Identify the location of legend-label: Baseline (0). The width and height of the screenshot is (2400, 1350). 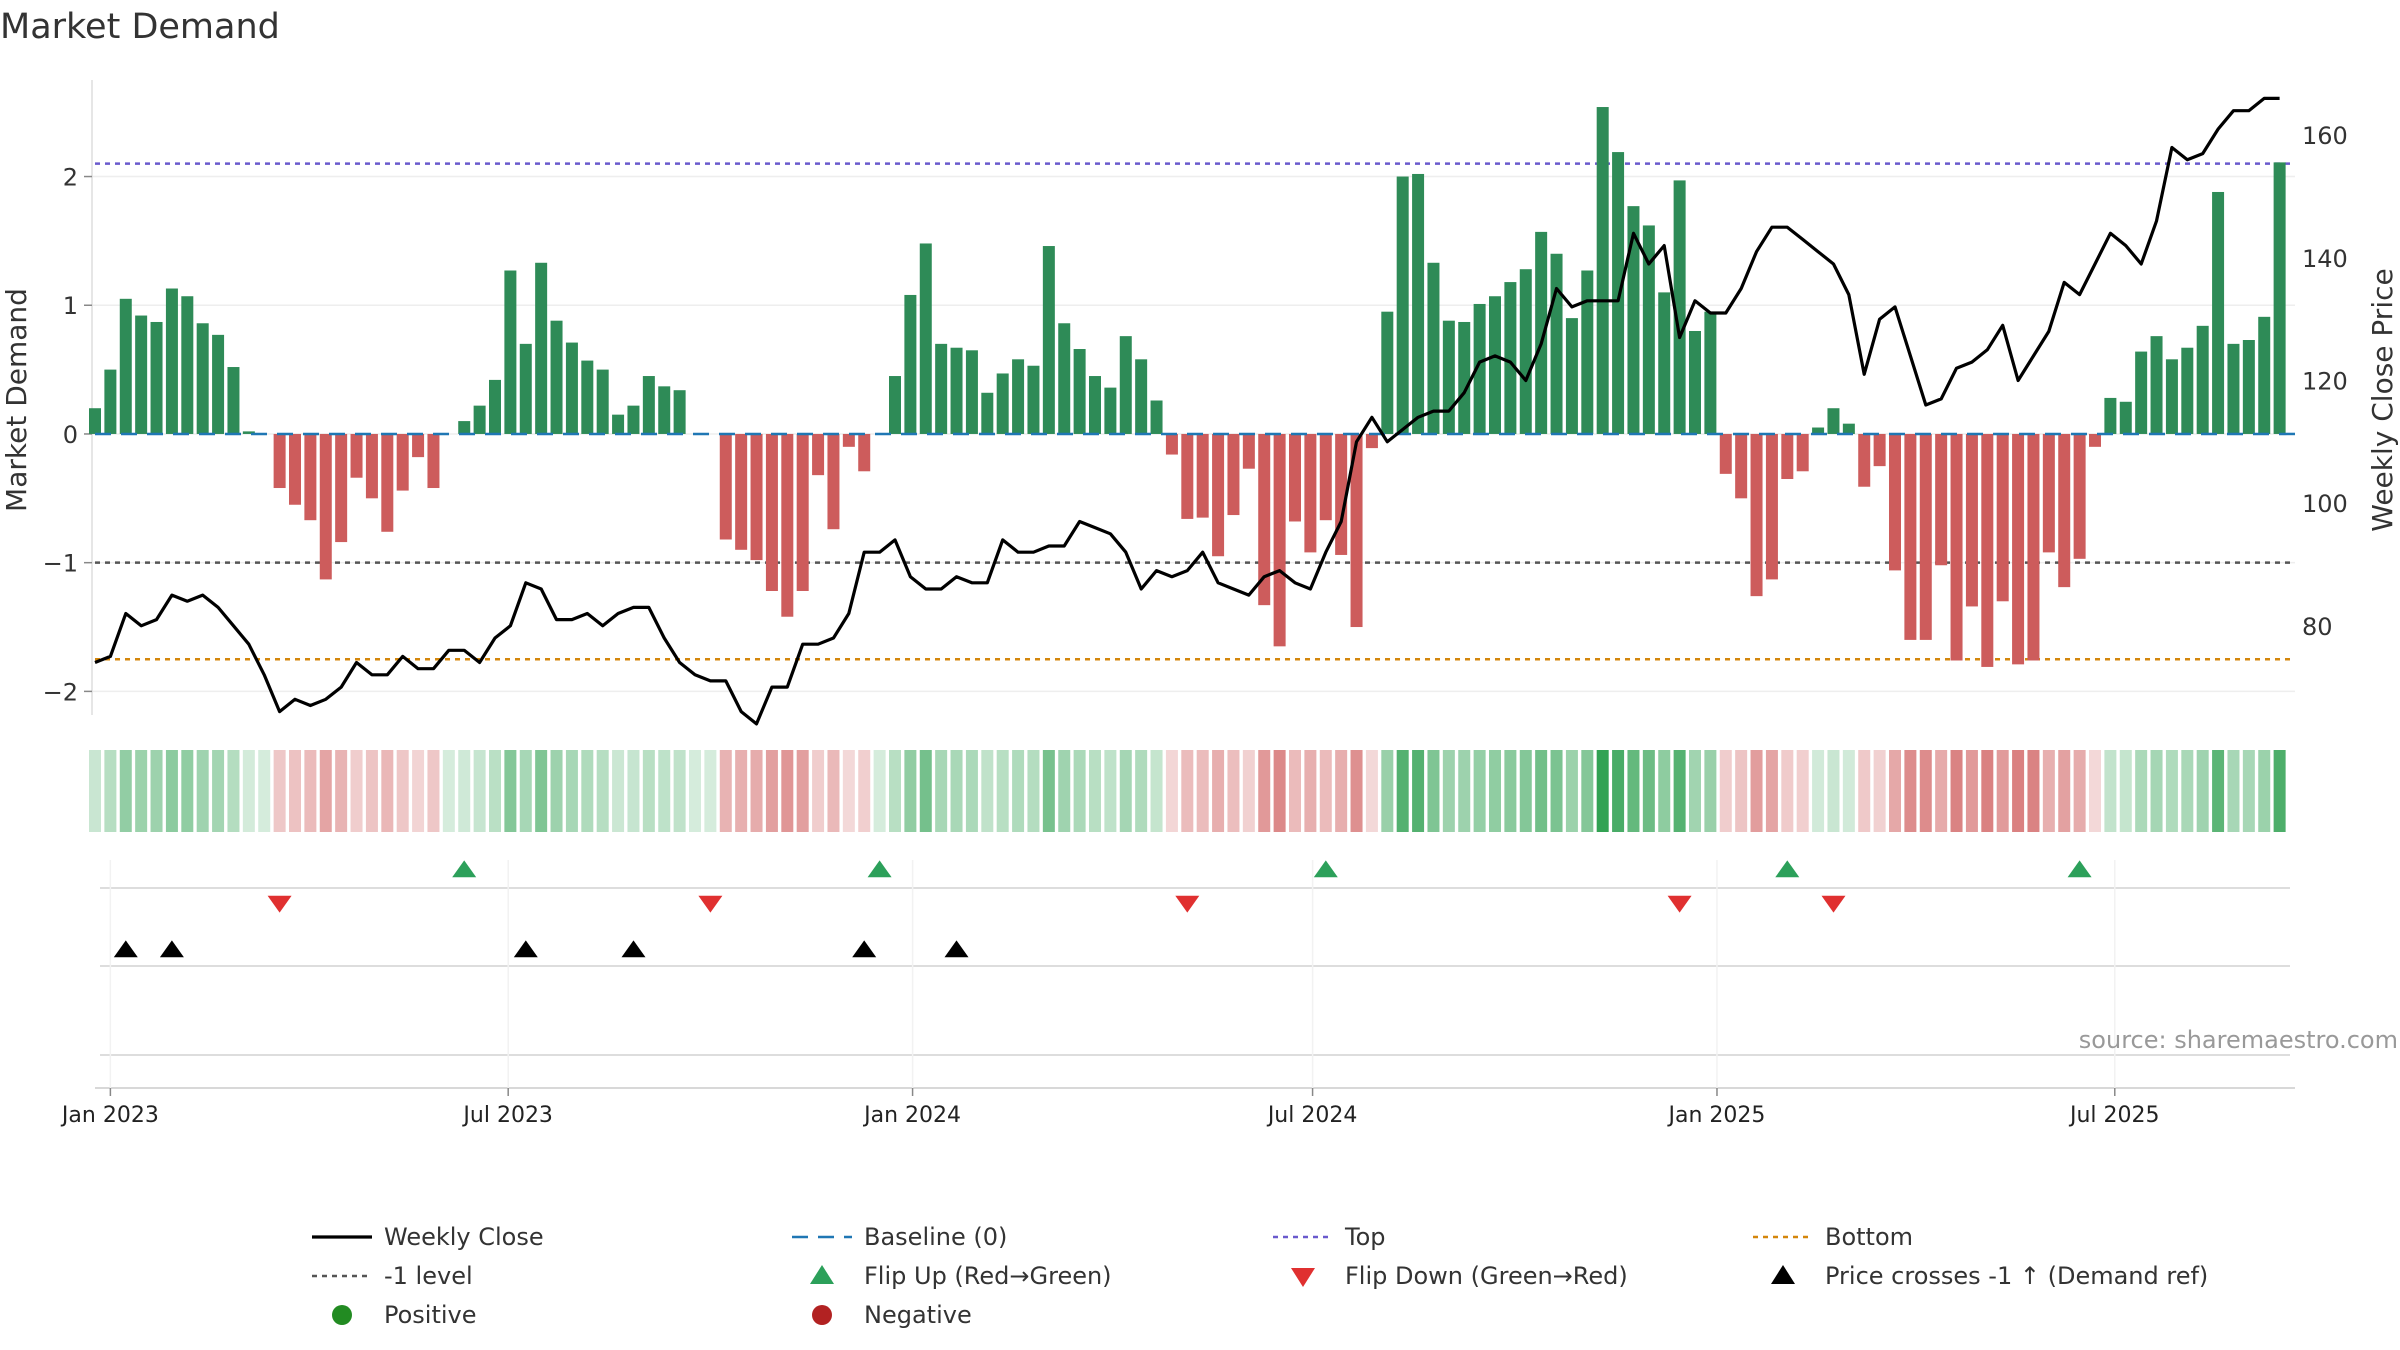
(935, 1237).